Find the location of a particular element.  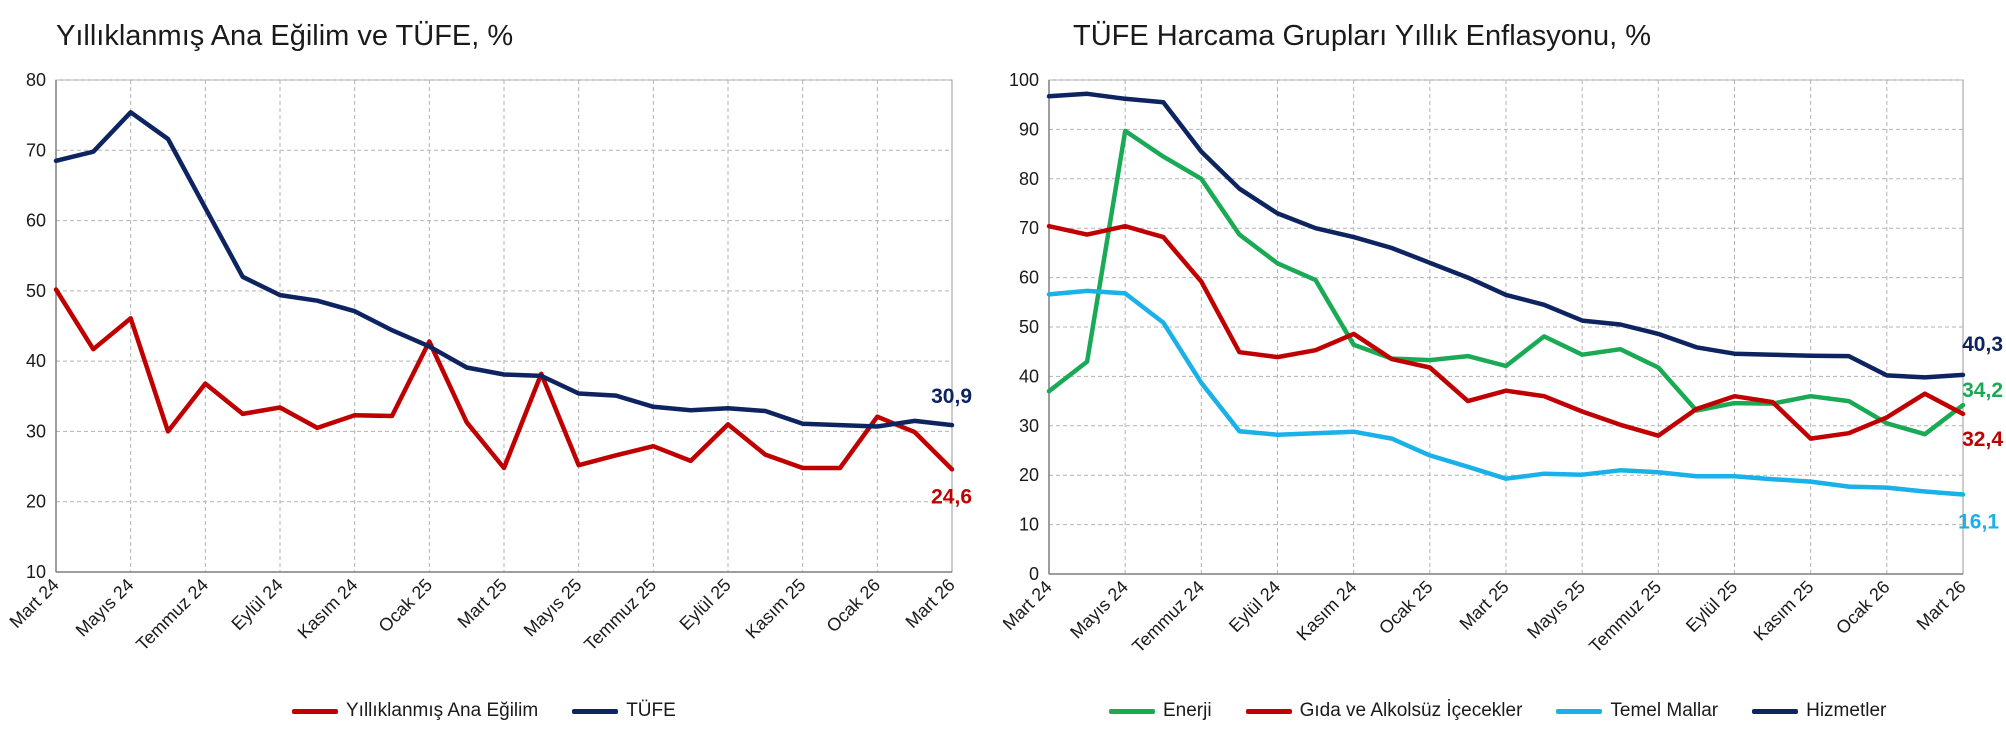

legend-item-hizmetler: Hizmetler is located at coordinates (1819, 711).